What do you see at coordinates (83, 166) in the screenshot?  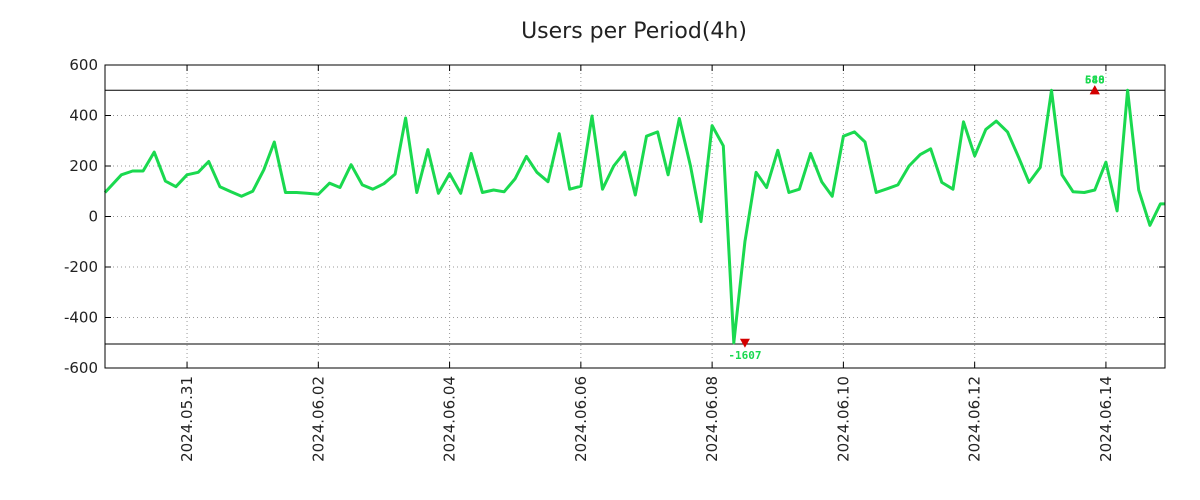 I see `y-tick-label: 200` at bounding box center [83, 166].